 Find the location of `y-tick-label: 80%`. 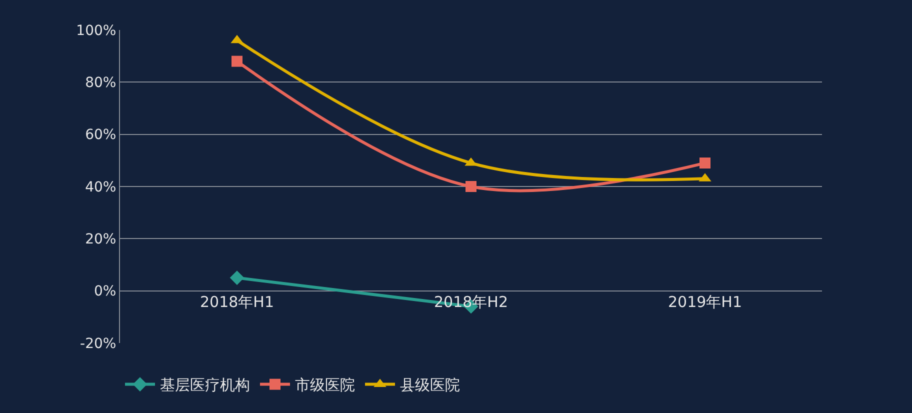

y-tick-label: 80% is located at coordinates (100, 83).